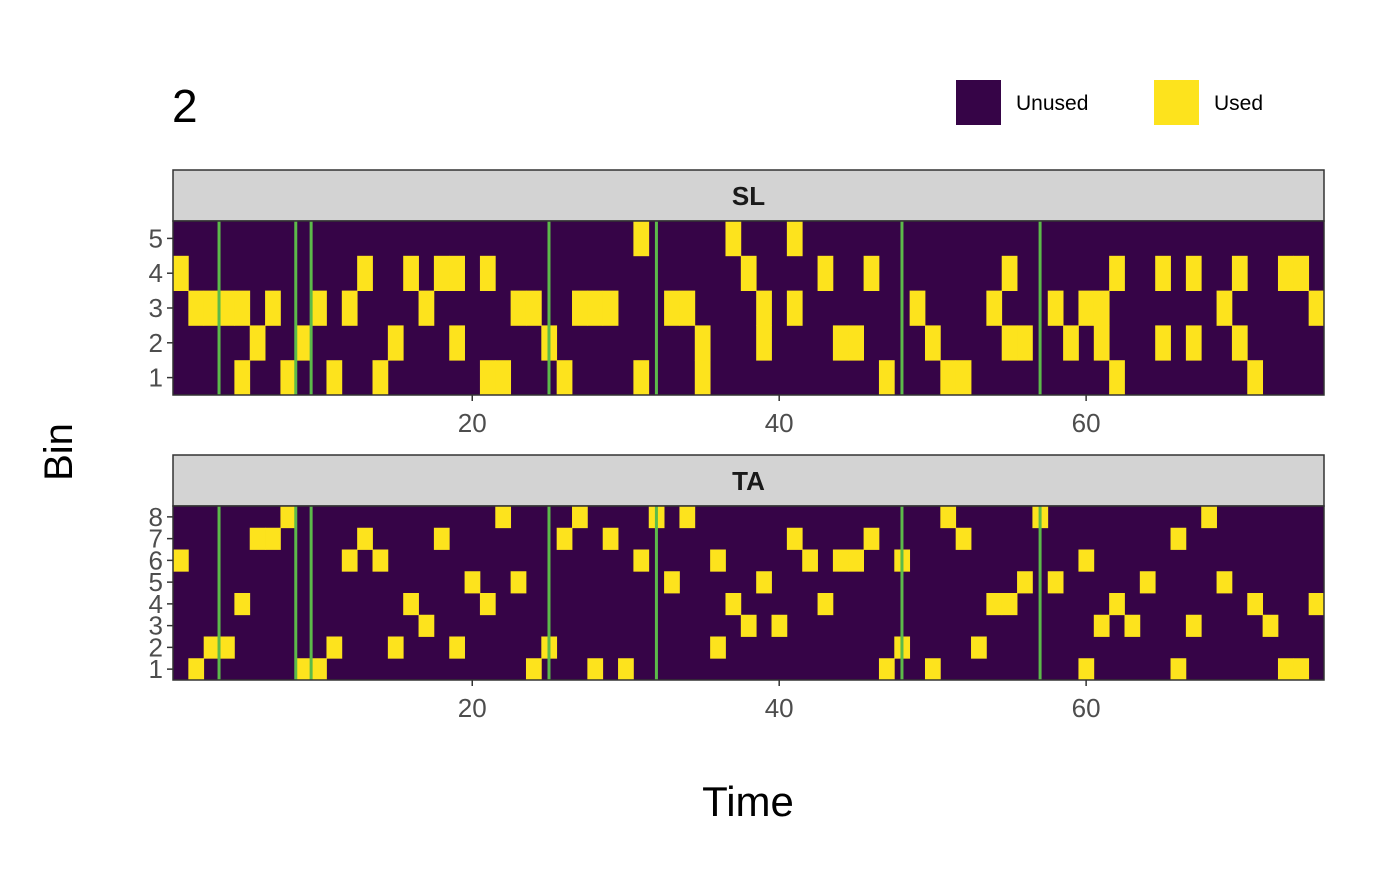 Image resolution: width=1400 pixels, height=871 pixels. What do you see at coordinates (156, 582) in the screenshot?
I see `y-tick-label: 5` at bounding box center [156, 582].